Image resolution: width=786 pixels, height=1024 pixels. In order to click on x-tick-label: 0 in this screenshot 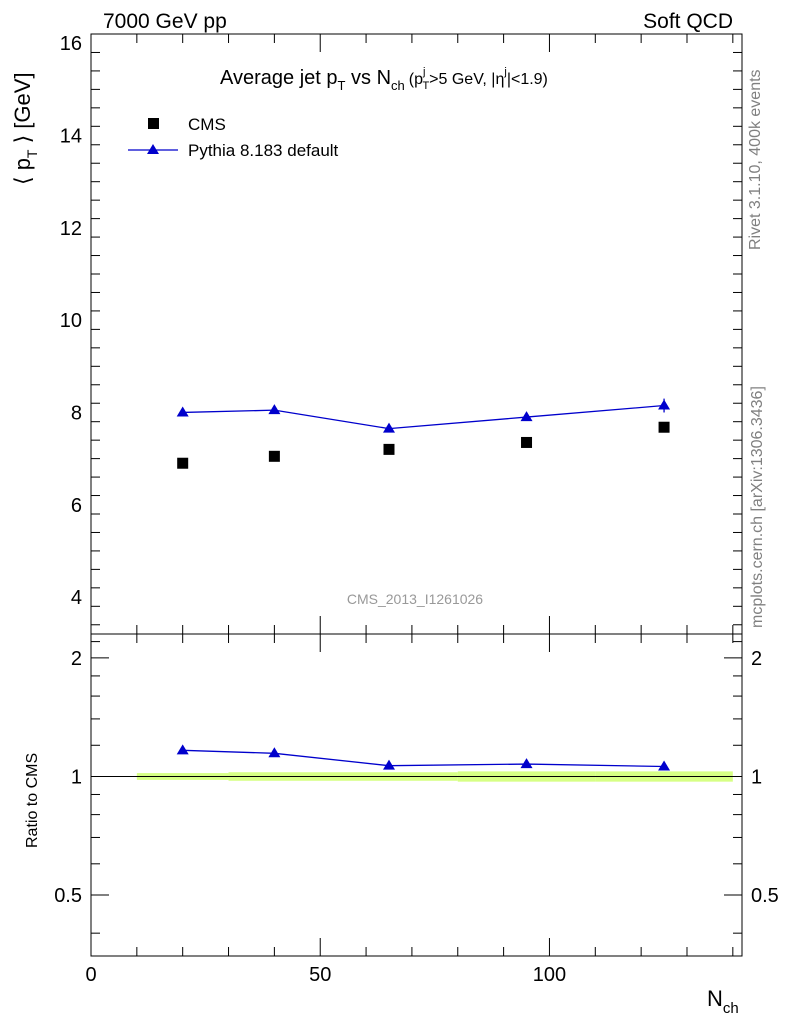, I will do `click(90, 975)`.